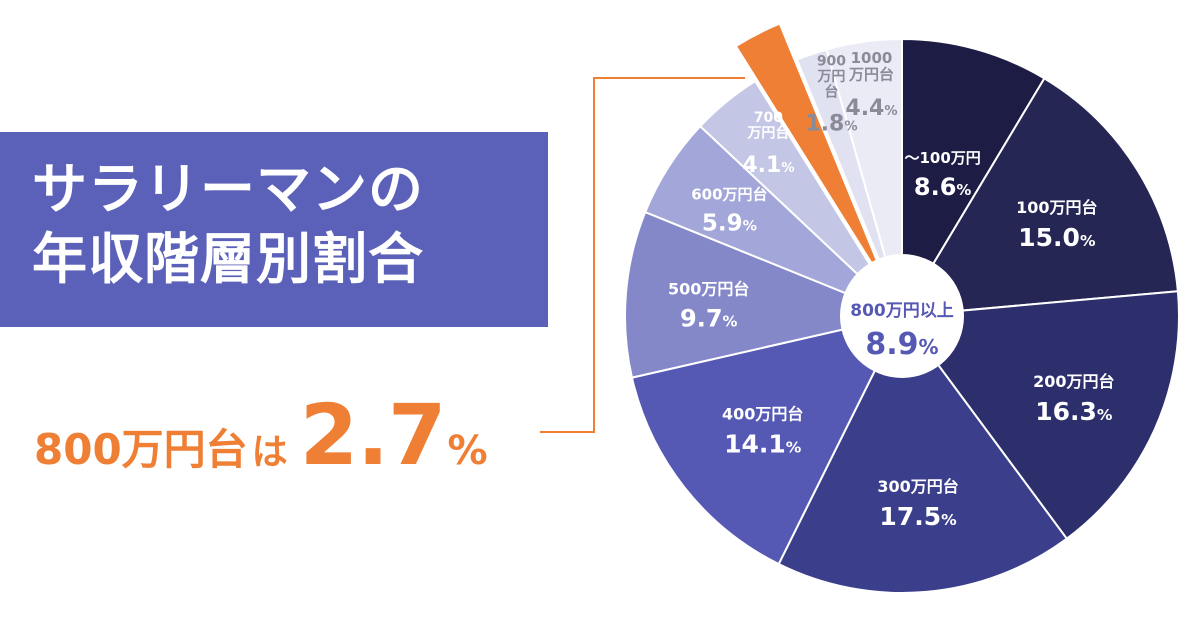  Describe the element at coordinates (768, 165) in the screenshot. I see `slice-value-700man-yens: 4.1%` at that location.